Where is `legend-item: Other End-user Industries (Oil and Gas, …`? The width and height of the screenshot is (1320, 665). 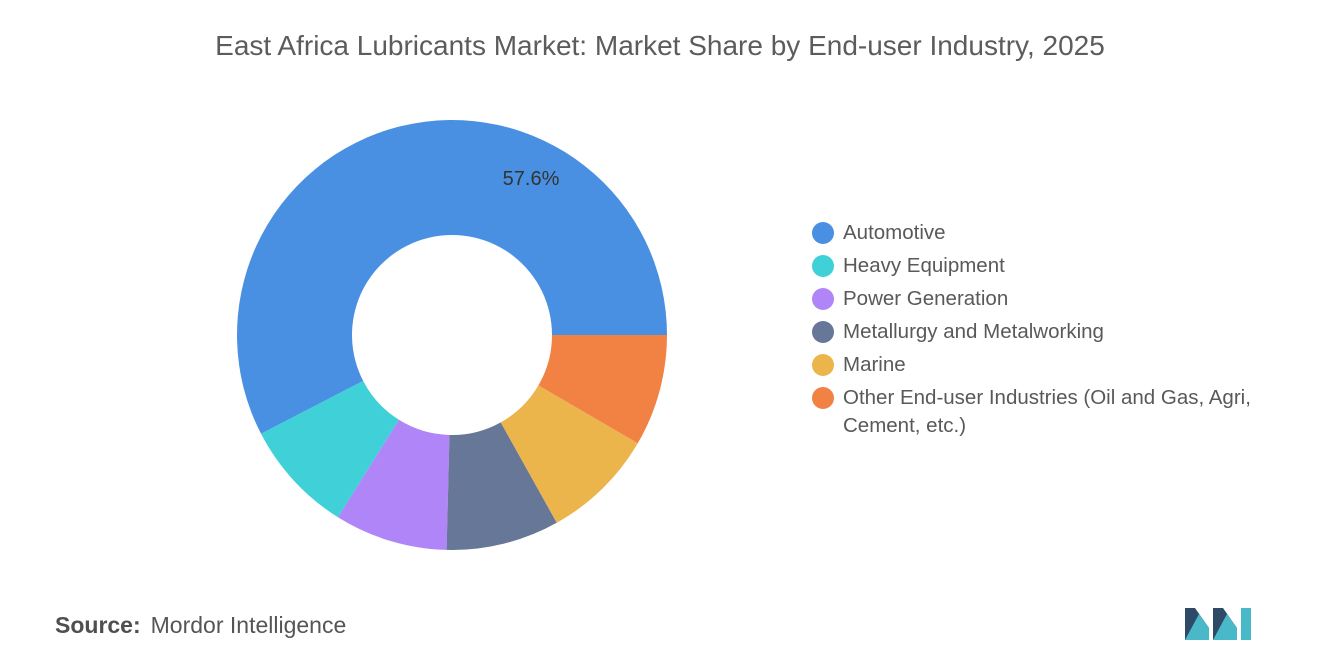 legend-item: Other End-user Industries (Oil and Gas, … is located at coordinates (1042, 412).